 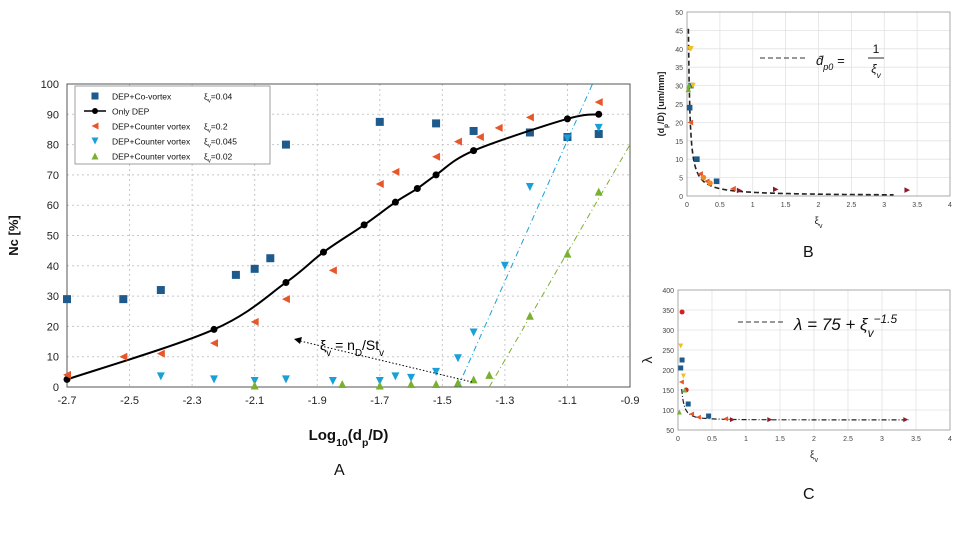 I want to click on x-tick-label: -1.5, so click(x=442, y=401).